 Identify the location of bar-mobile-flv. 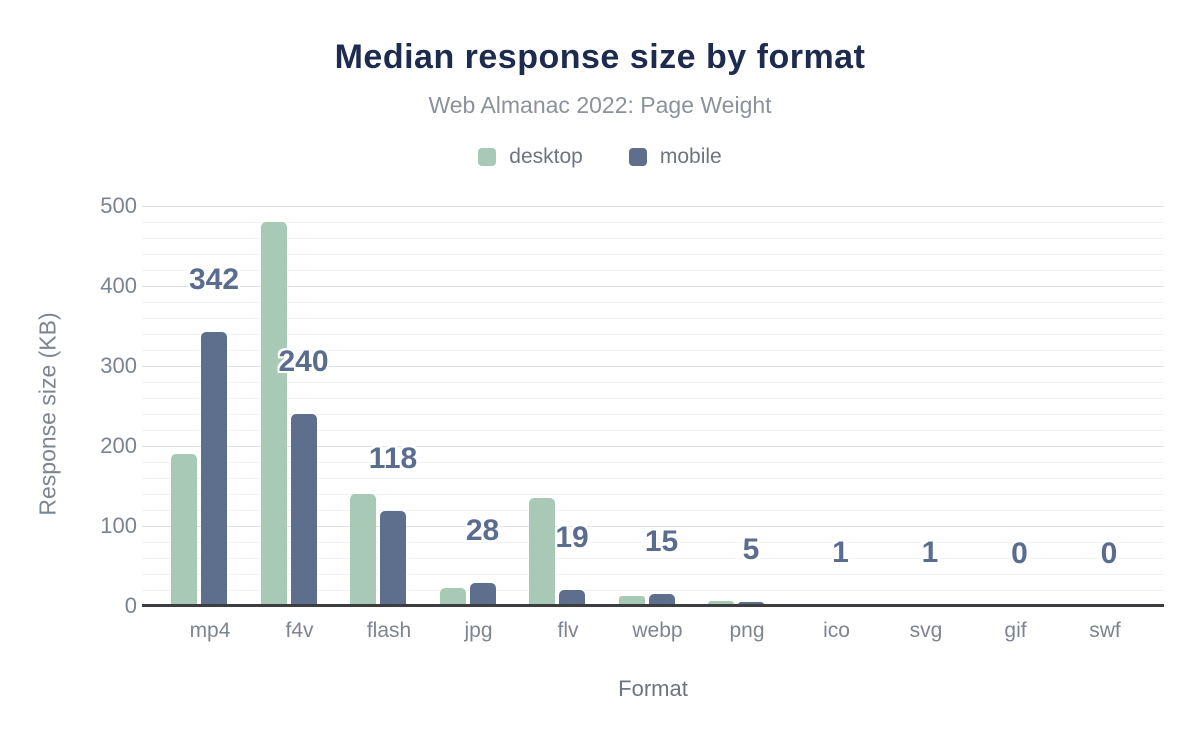
(572, 598).